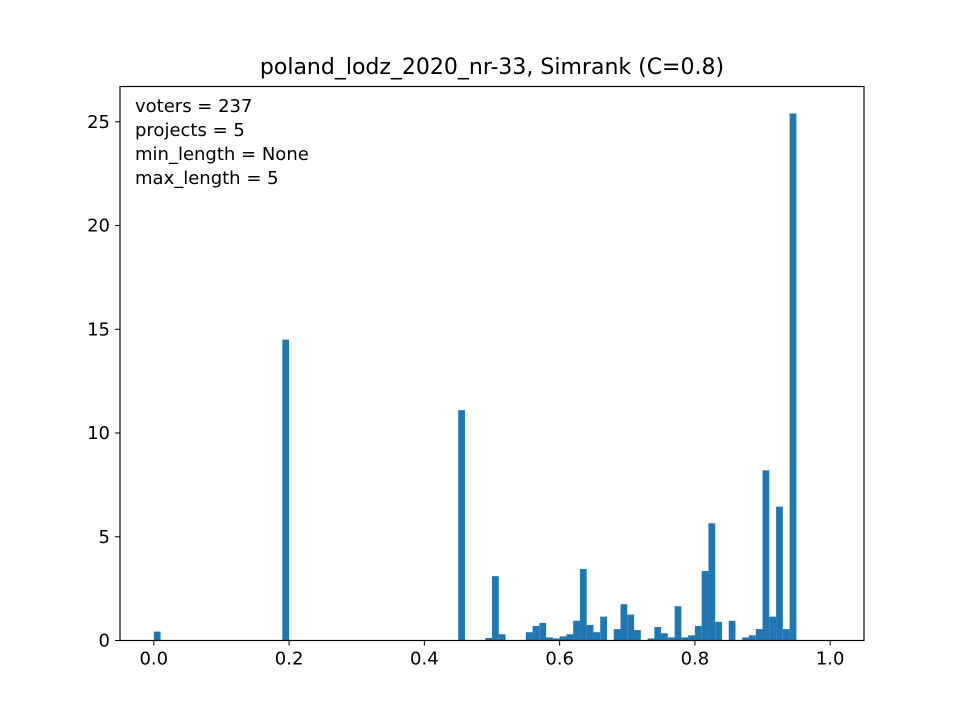  Describe the element at coordinates (222, 154) in the screenshot. I see `annotation-min-length: min_length = None` at that location.